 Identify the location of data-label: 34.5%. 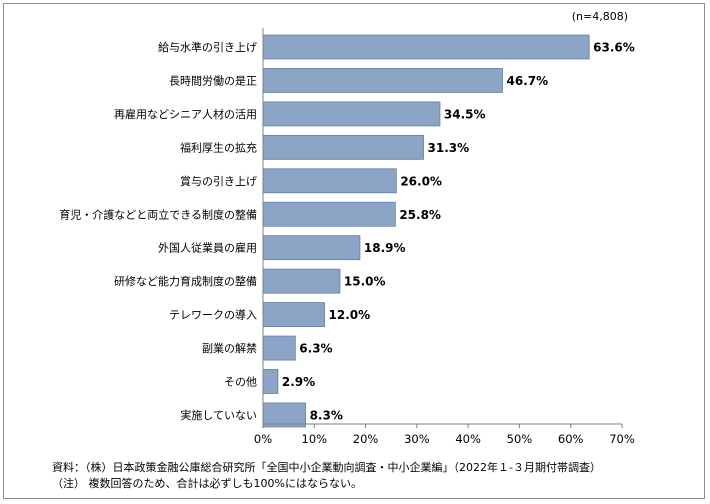
(465, 114).